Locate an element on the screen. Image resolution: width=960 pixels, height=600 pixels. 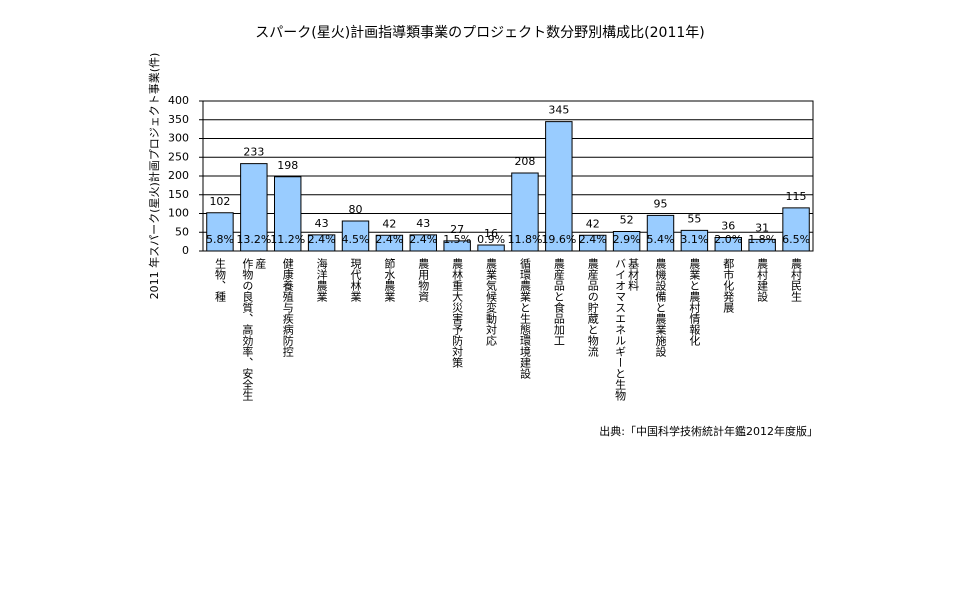
percent-label: 2.9% is located at coordinates (627, 239).